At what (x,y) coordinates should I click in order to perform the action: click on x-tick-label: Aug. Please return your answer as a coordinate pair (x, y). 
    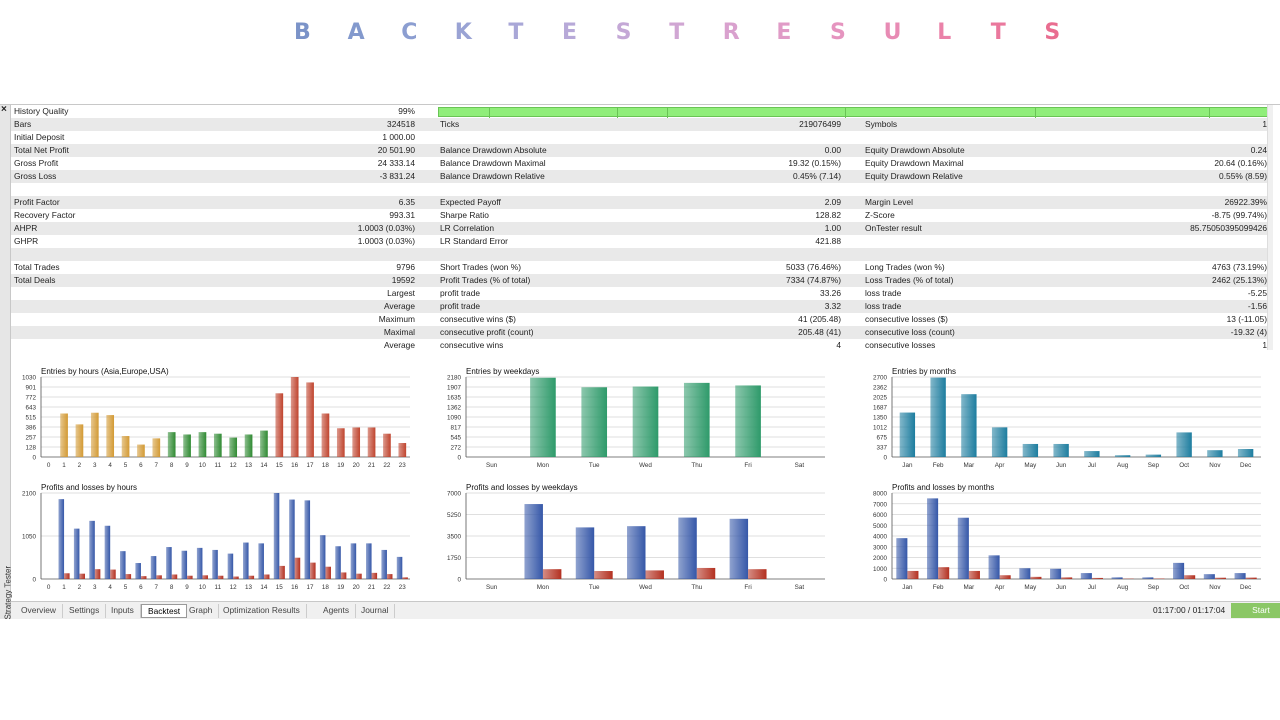
    Looking at the image, I should click on (1123, 587).